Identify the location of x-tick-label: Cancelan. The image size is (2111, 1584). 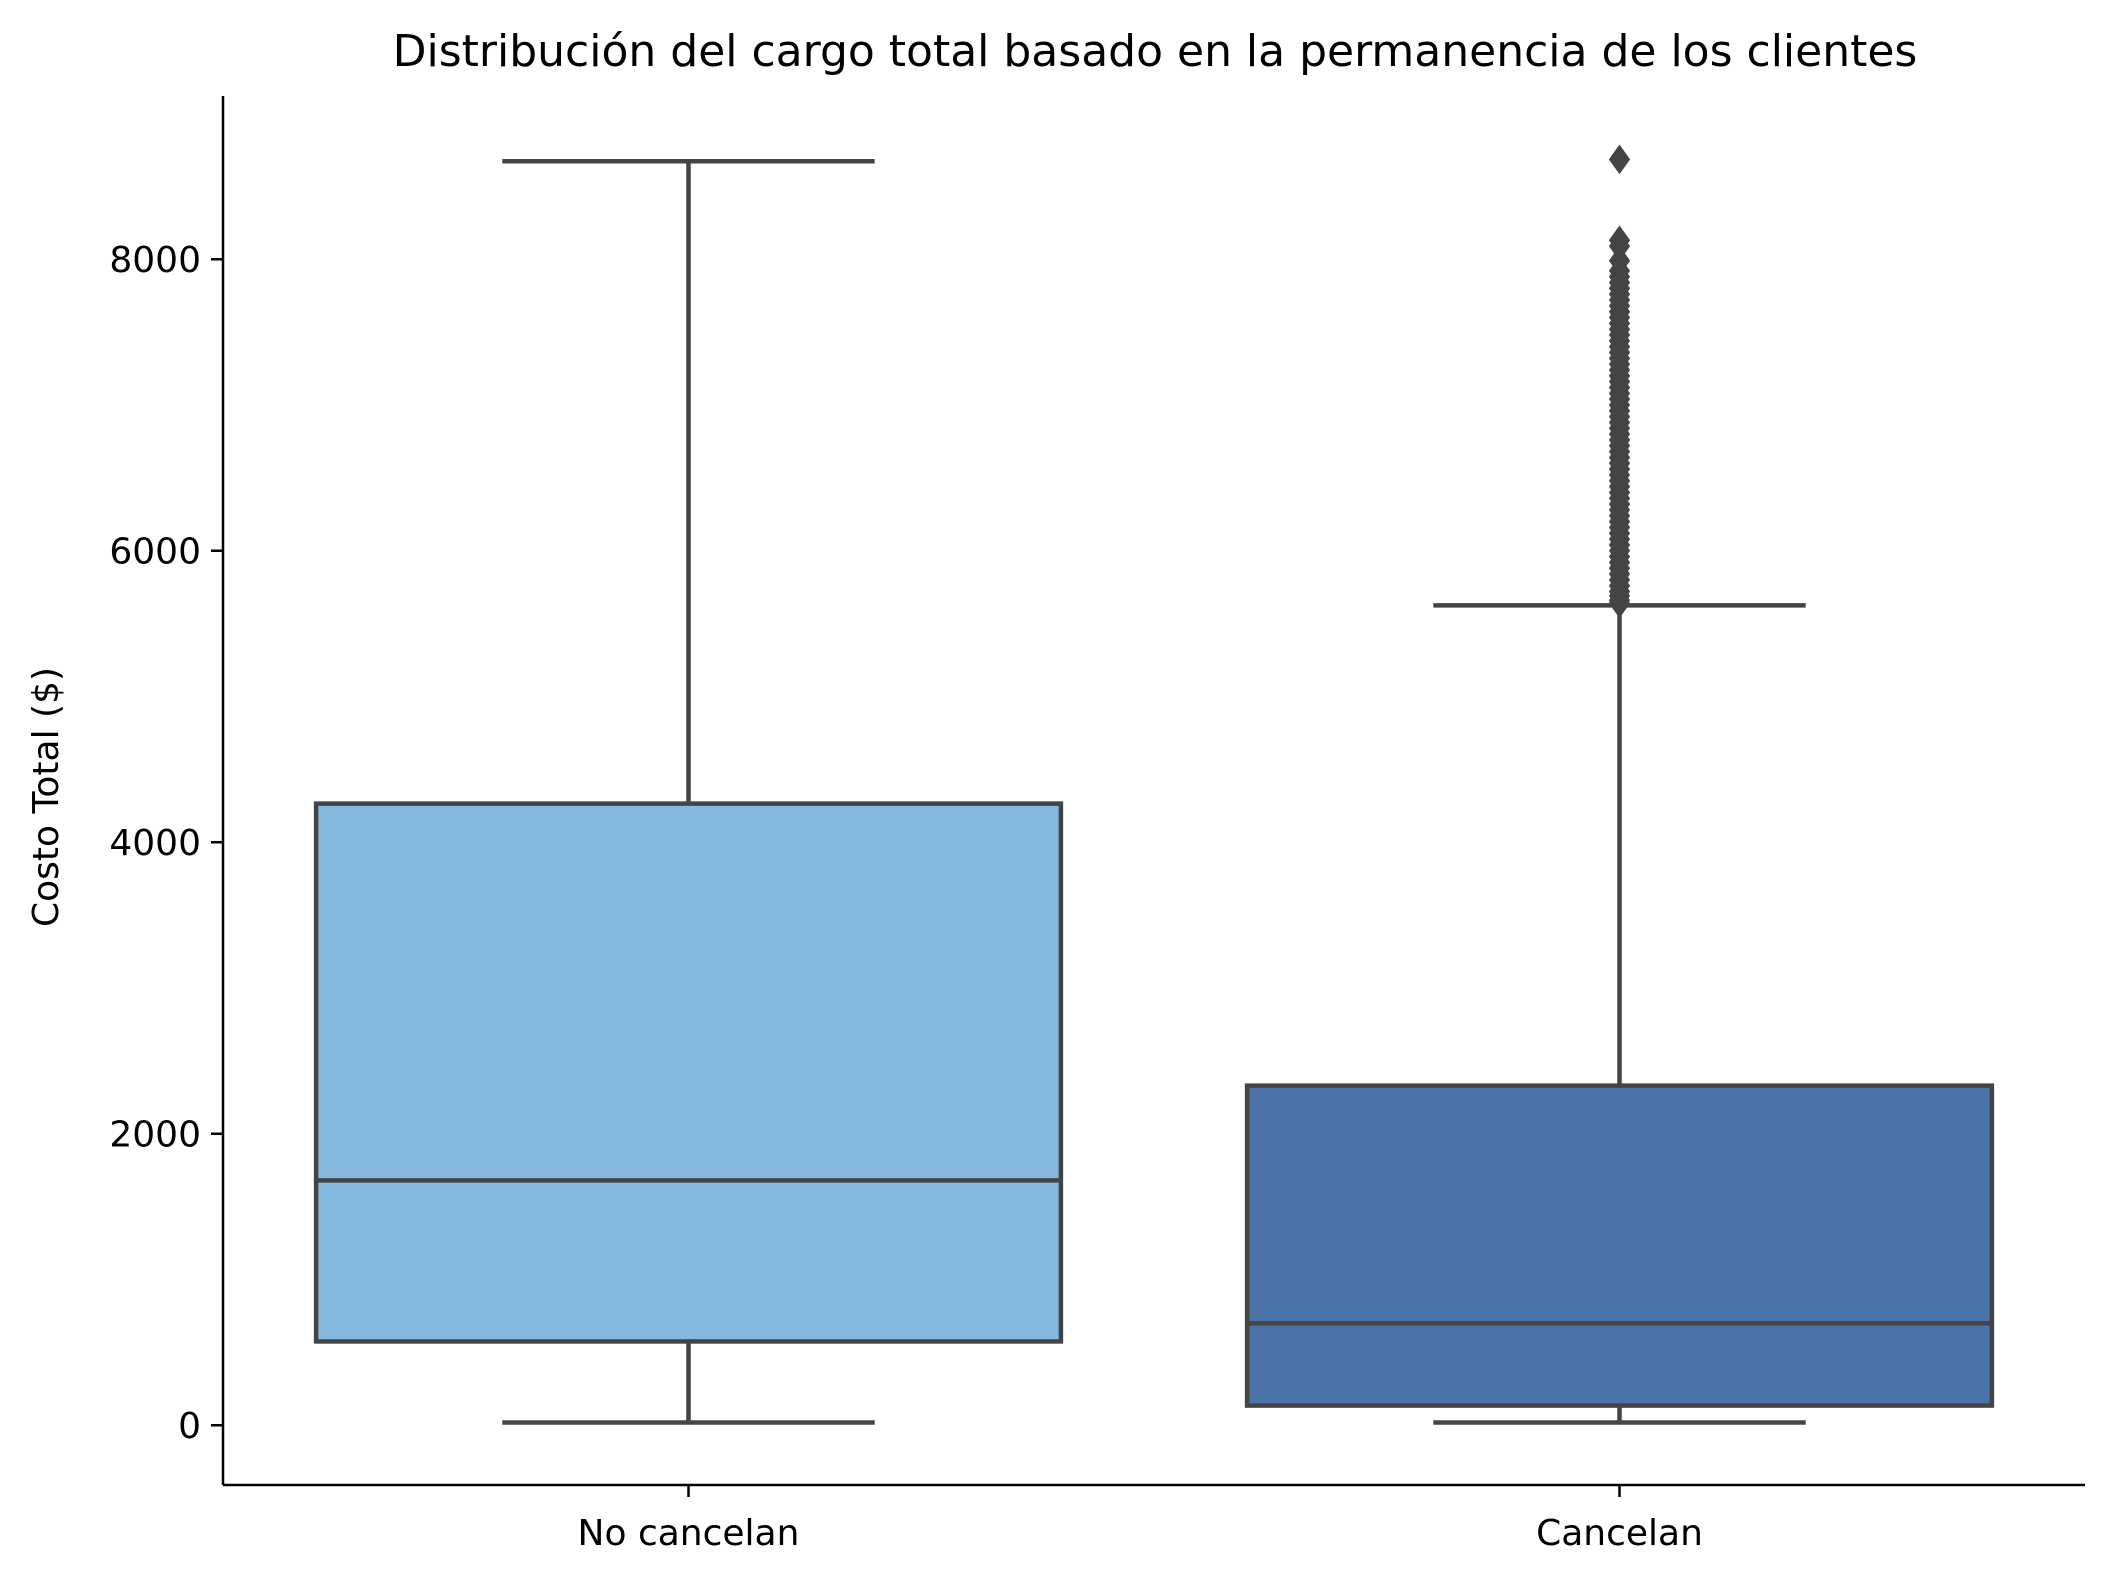
(1619, 1533).